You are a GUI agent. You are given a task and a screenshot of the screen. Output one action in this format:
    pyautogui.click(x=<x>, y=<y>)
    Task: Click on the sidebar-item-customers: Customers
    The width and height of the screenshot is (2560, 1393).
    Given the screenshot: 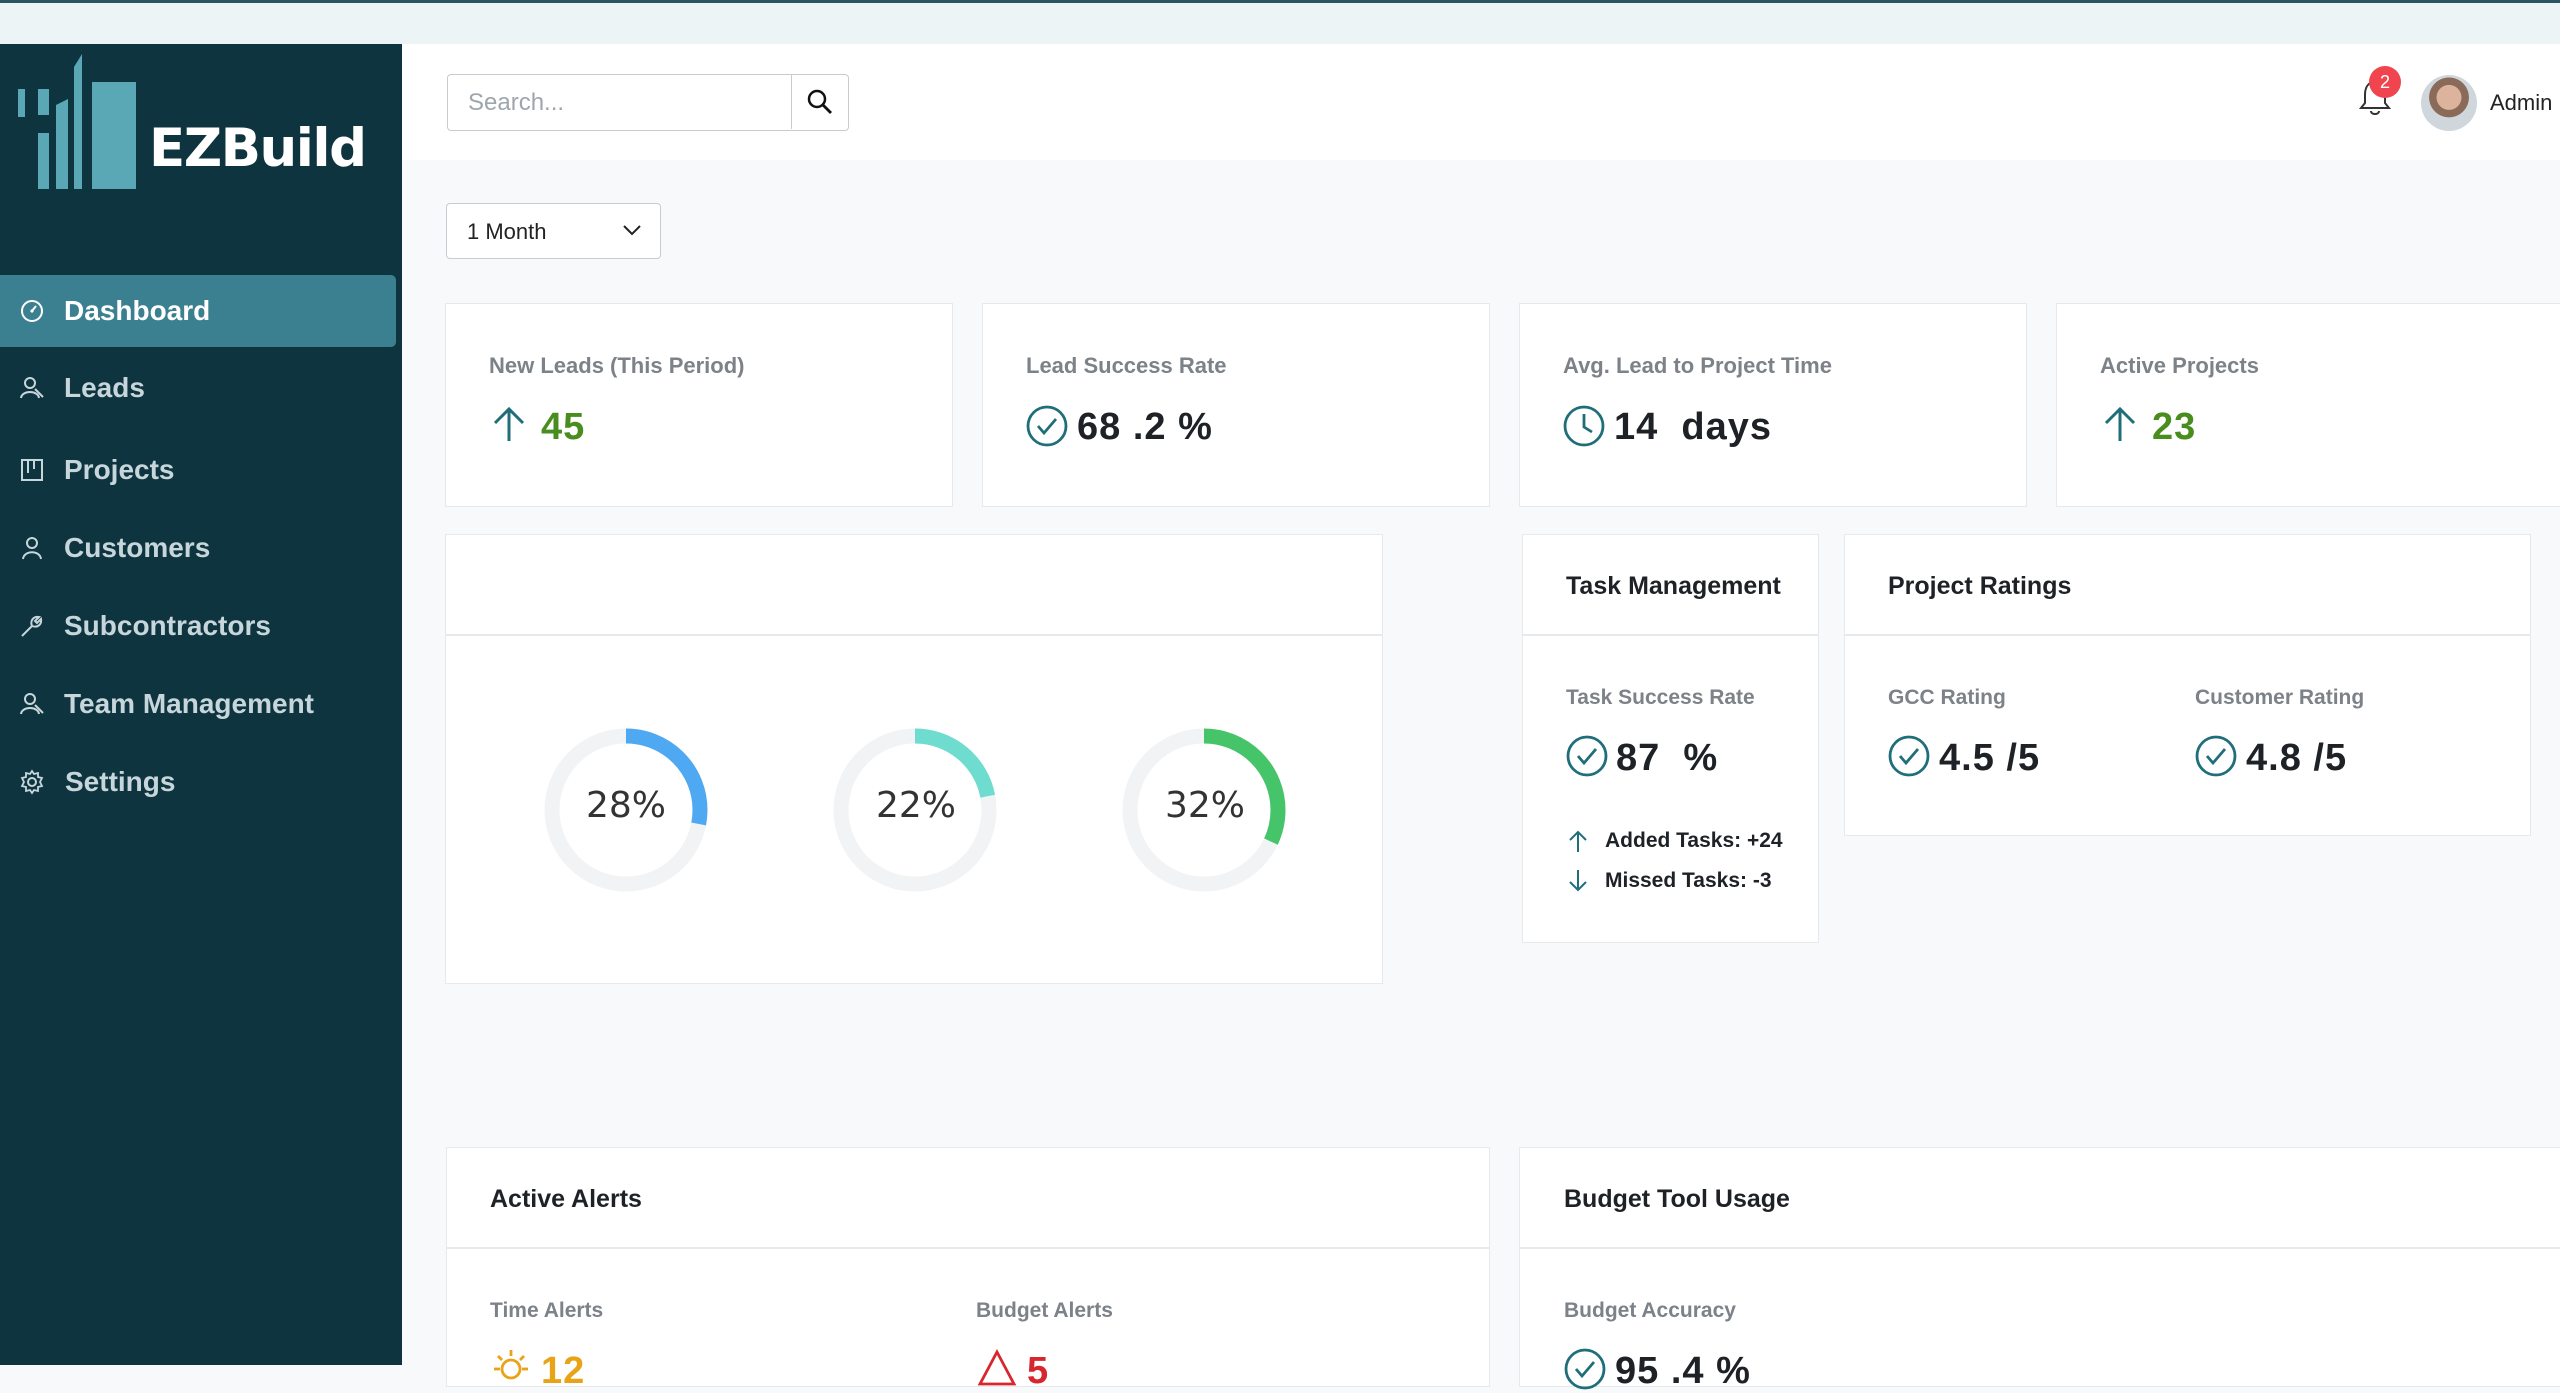 What is the action you would take?
    pyautogui.click(x=198, y=548)
    